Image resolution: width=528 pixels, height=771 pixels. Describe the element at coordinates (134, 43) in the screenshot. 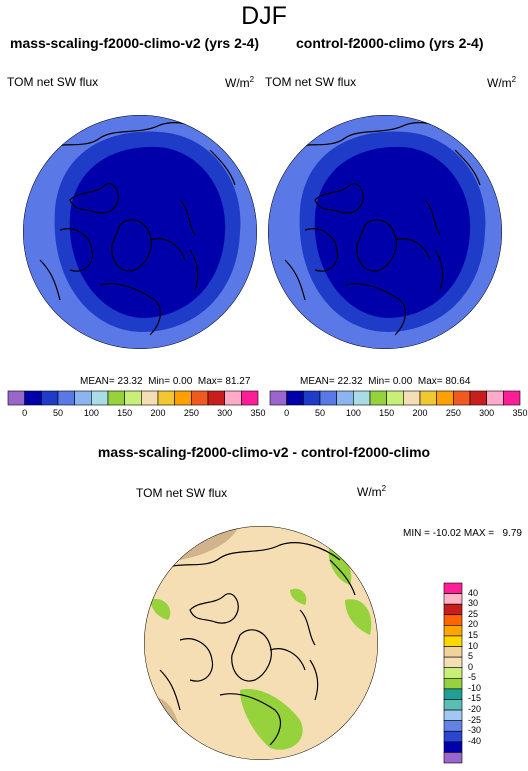

I see `panel-1-title: mass-scaling-f2000-climo-v2 (yrs 2-4)` at that location.